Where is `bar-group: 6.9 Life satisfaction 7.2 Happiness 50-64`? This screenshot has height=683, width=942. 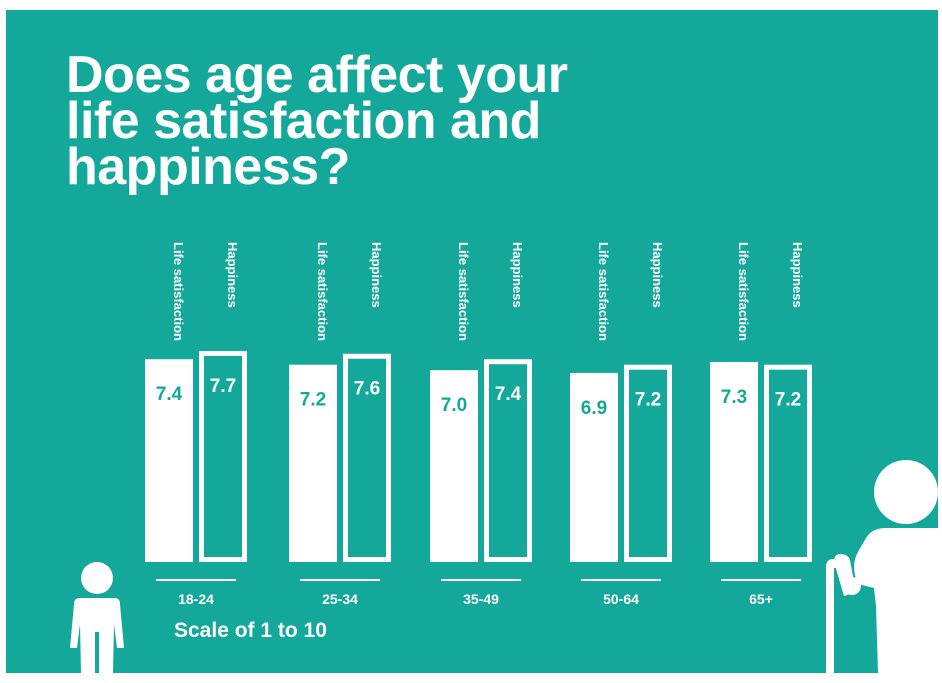 bar-group: 6.9 Life satisfaction 7.2 Happiness 50-64 is located at coordinates (621, 424).